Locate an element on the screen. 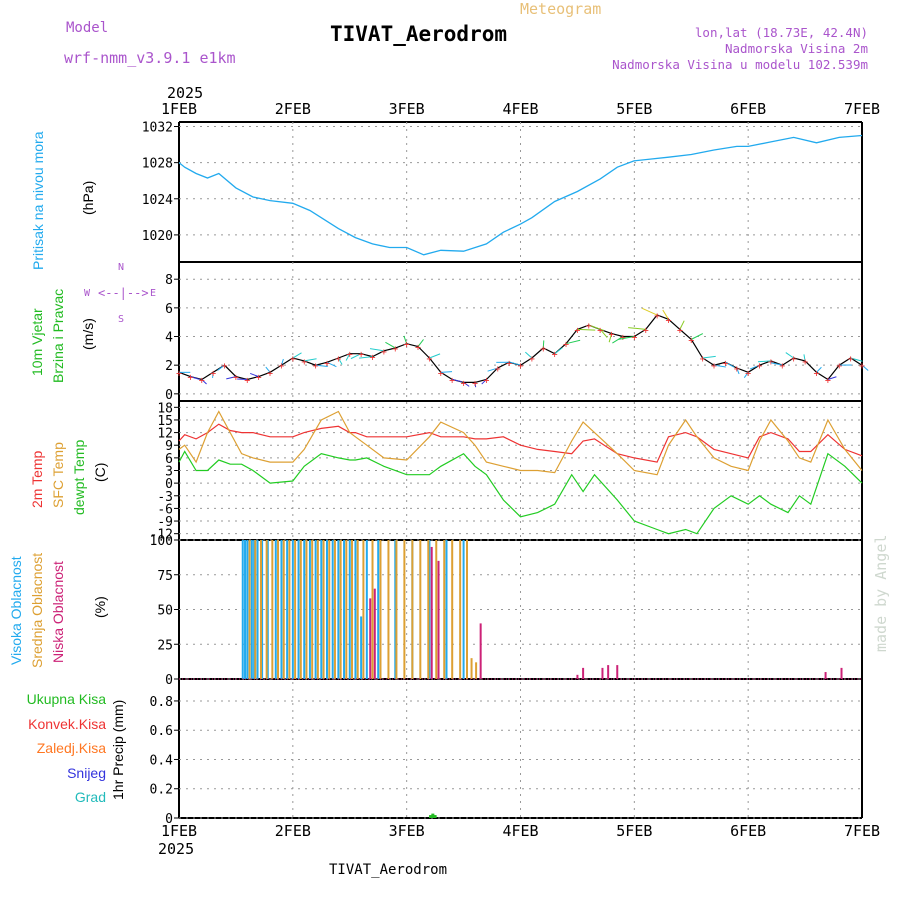 The width and height of the screenshot is (900, 900). time-tick-label-bottom: 1FEB is located at coordinates (179, 831).